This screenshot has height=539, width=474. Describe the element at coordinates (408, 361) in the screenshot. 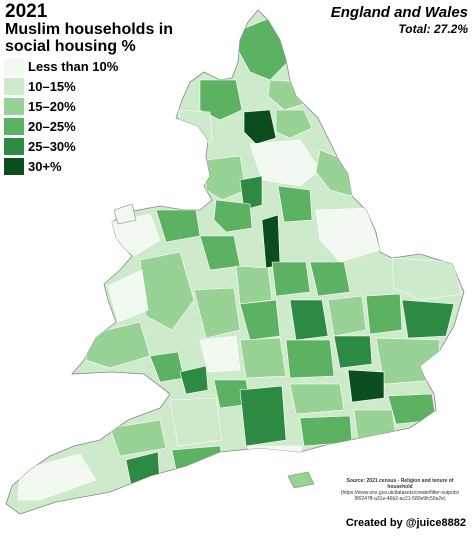

I see `area-essex` at that location.